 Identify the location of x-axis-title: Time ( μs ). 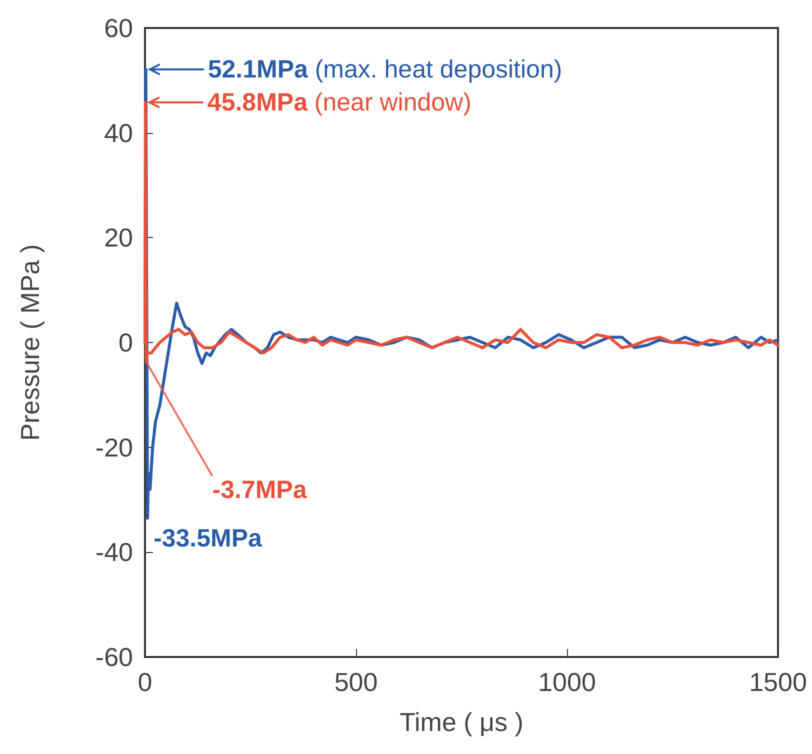
(462, 722).